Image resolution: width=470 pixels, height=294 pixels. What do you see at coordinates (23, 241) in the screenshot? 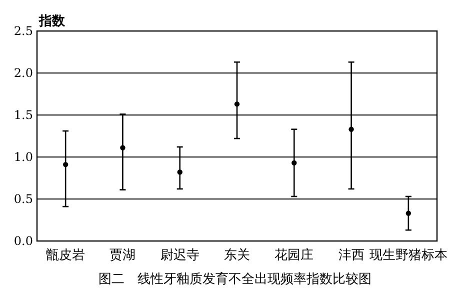
I see `y-tick-label: 0.0` at bounding box center [23, 241].